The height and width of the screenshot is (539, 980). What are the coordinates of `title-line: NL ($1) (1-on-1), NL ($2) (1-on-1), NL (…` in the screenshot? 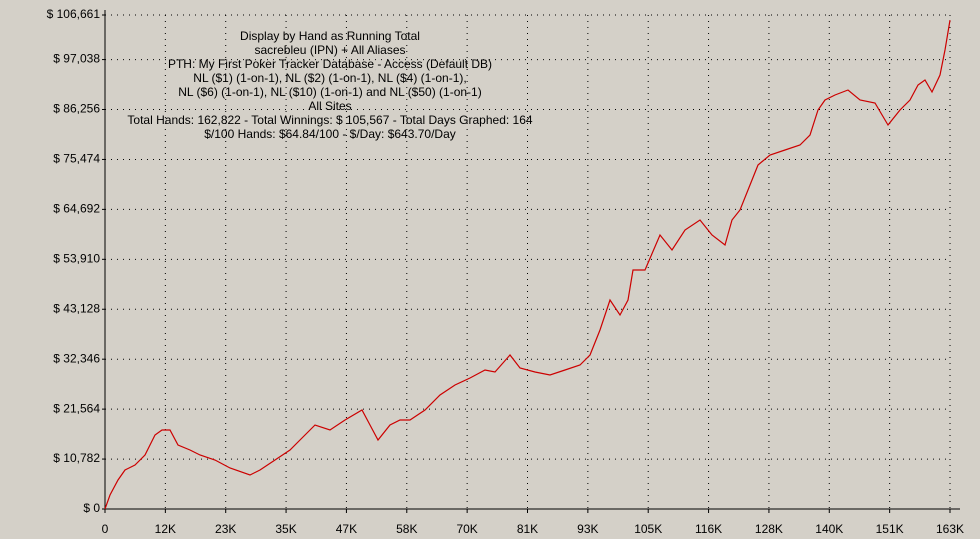 It's located at (329, 78).